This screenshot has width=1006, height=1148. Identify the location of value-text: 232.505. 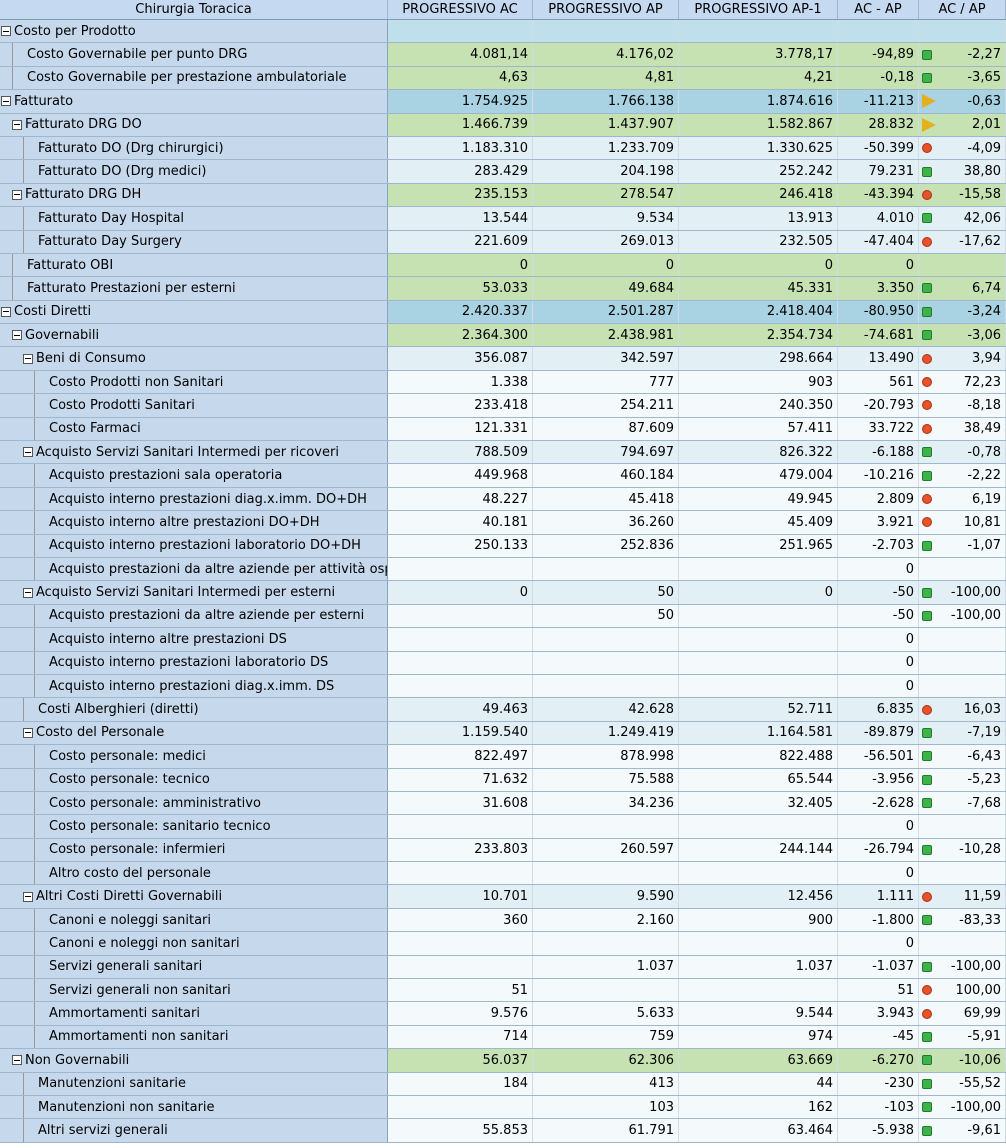
(806, 242).